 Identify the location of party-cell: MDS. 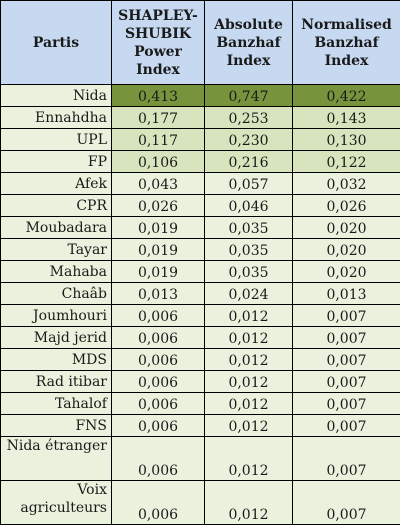
(56, 360).